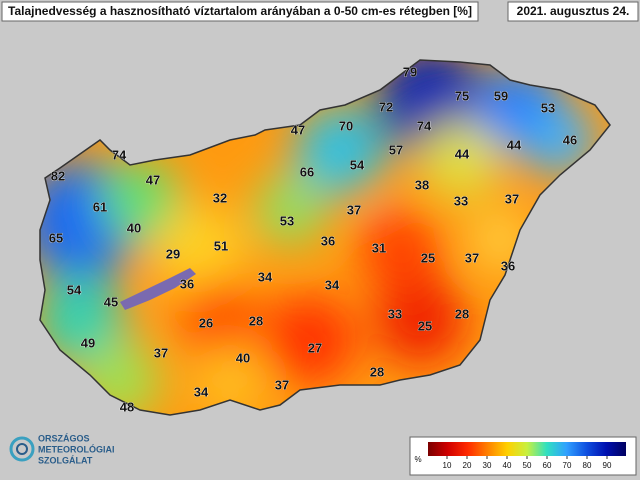  Describe the element at coordinates (567, 465) in the screenshot. I see `colorbar-tick-label: 70` at that location.